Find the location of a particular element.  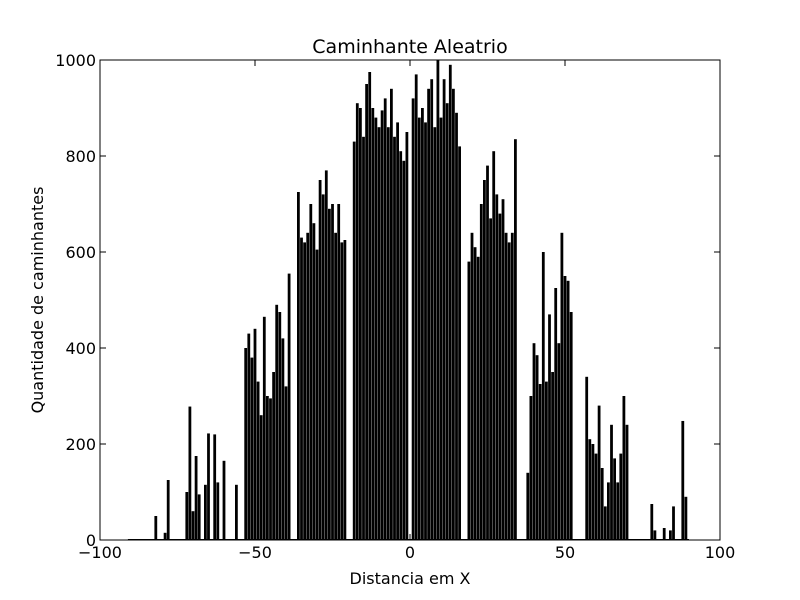

y-tick-label: 1000 is located at coordinates (75, 60).